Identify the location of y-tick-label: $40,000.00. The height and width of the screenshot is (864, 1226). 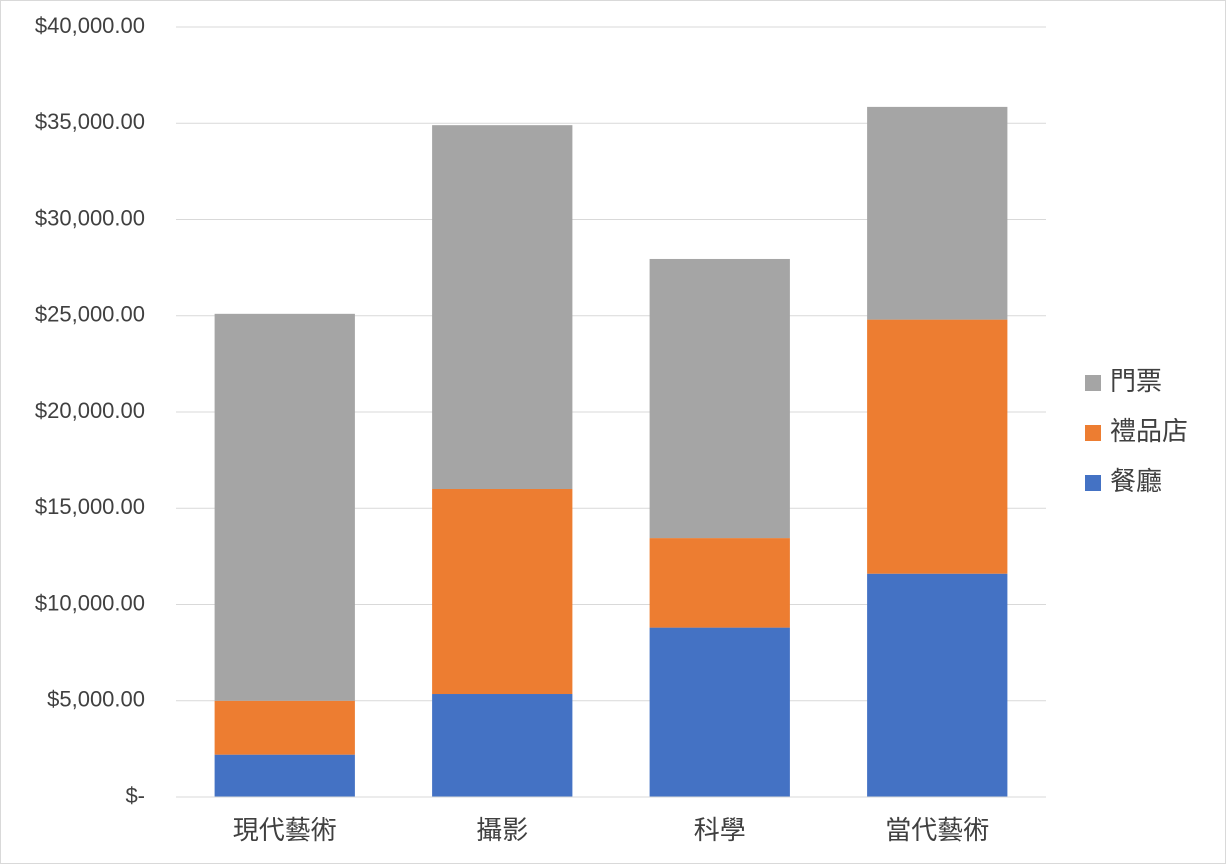
(90, 25).